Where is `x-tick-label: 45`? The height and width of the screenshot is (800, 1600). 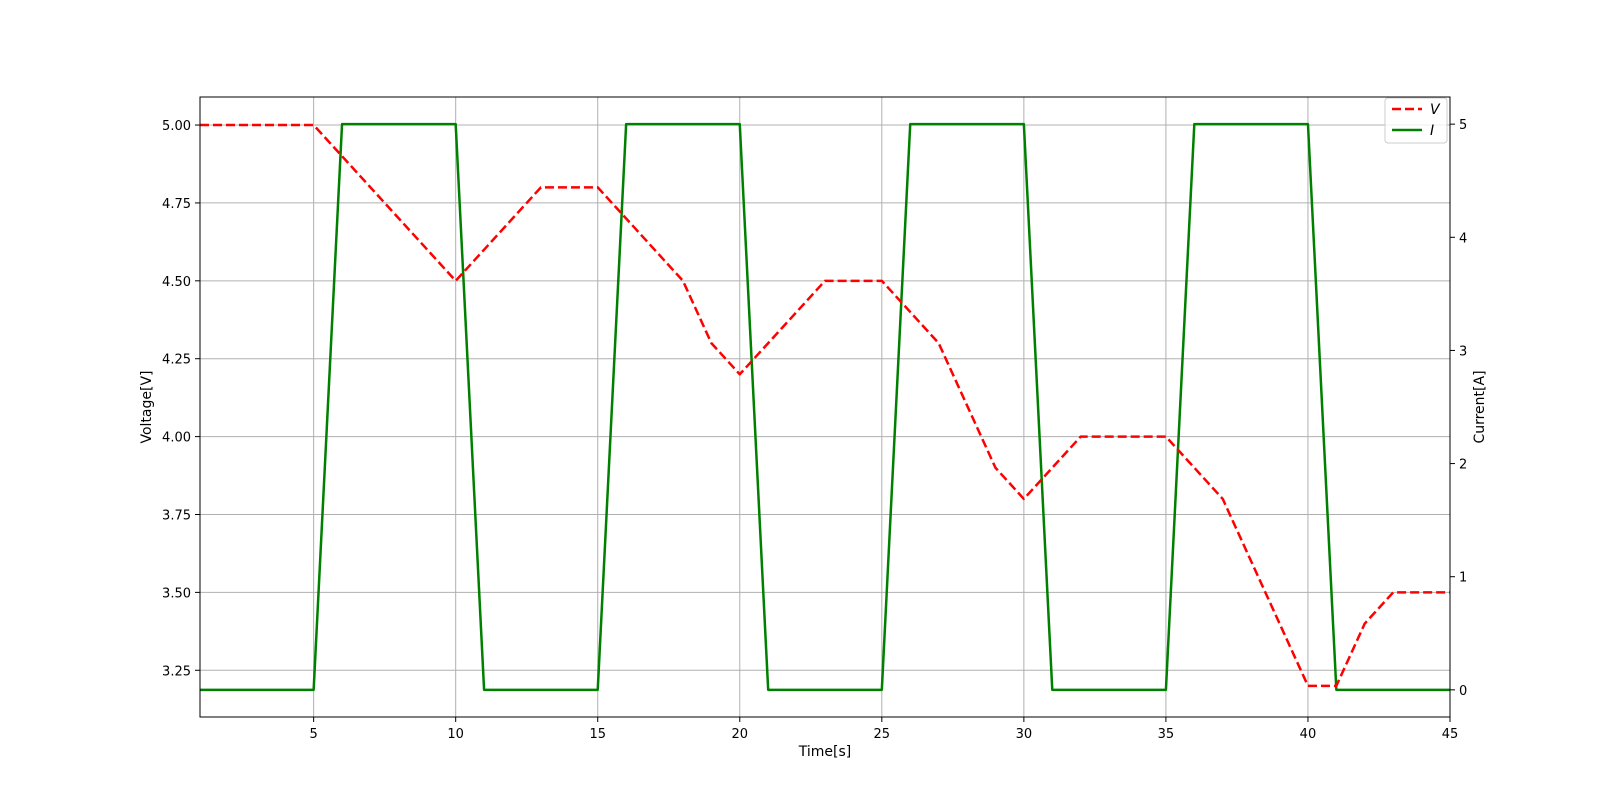 x-tick-label: 45 is located at coordinates (1450, 734).